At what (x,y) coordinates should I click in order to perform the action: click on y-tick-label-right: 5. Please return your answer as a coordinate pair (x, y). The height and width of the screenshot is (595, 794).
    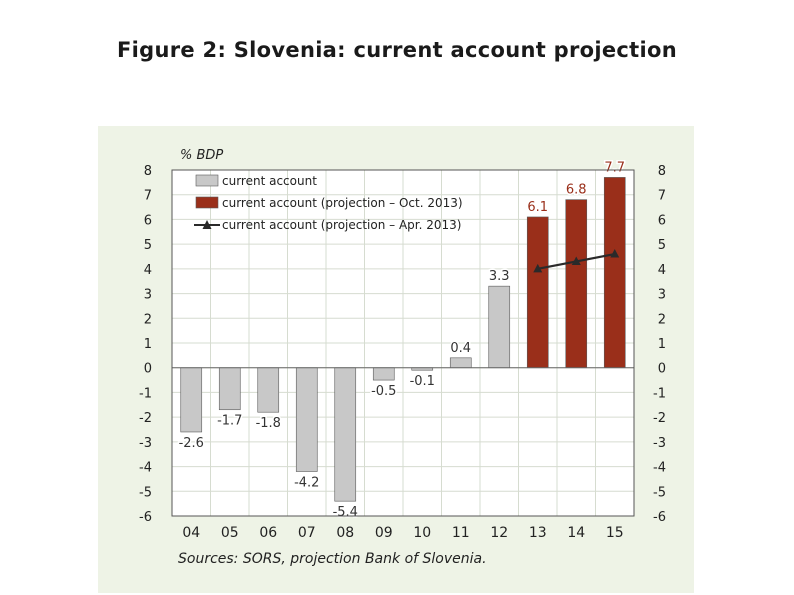
    Looking at the image, I should click on (662, 245).